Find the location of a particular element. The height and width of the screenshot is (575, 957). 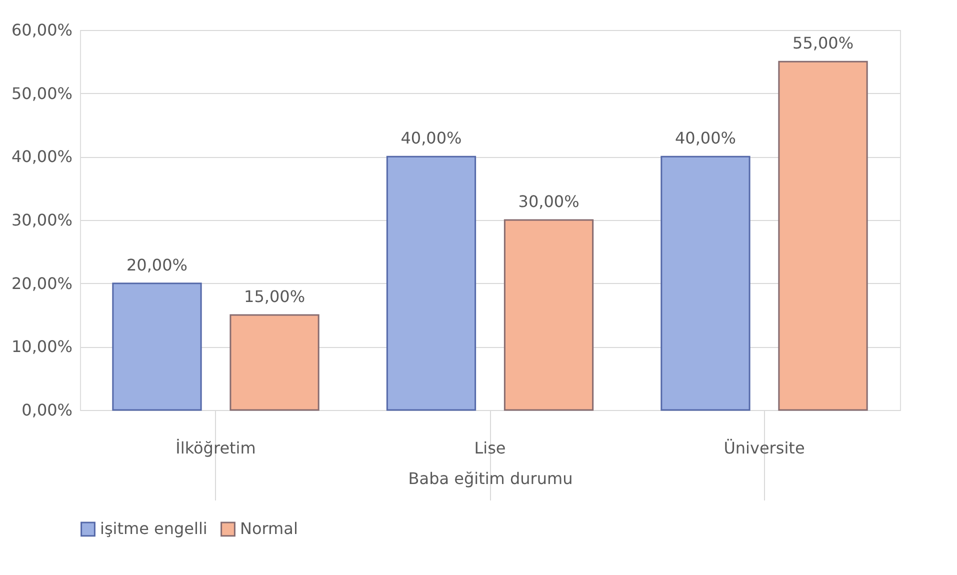

x-tick-label: Lise is located at coordinates (490, 448).